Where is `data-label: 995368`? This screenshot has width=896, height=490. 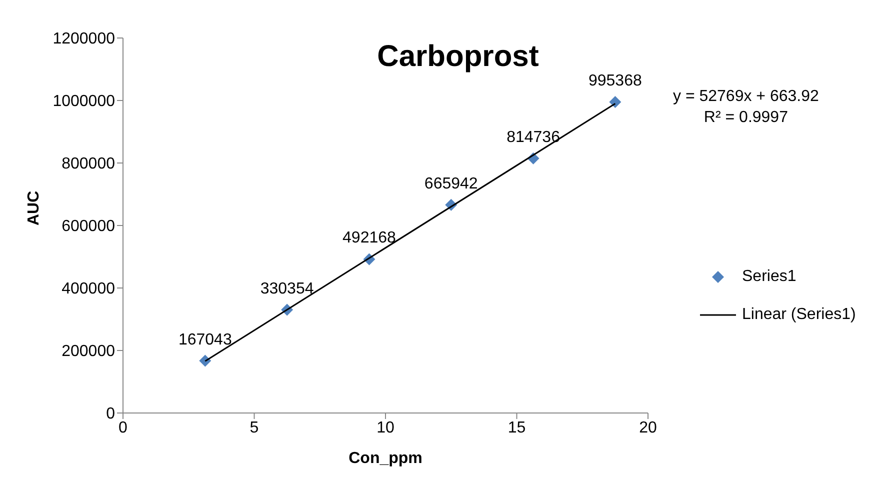 data-label: 995368 is located at coordinates (615, 81).